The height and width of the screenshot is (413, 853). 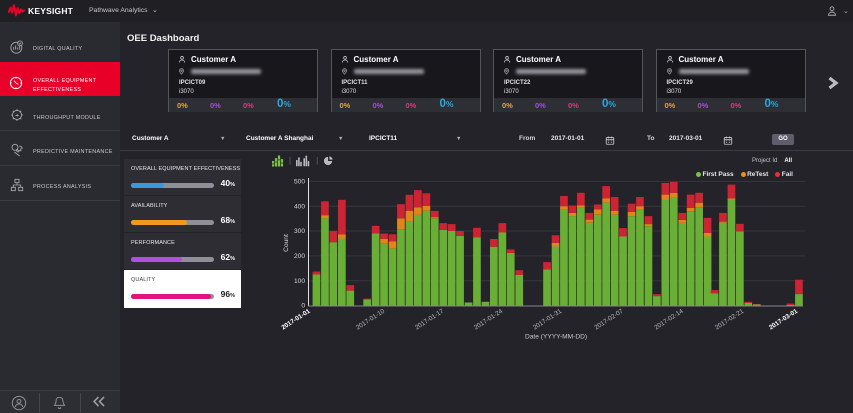 What do you see at coordinates (556, 337) in the screenshot?
I see `svg-text: Date (YYYY-MM-DD)` at bounding box center [556, 337].